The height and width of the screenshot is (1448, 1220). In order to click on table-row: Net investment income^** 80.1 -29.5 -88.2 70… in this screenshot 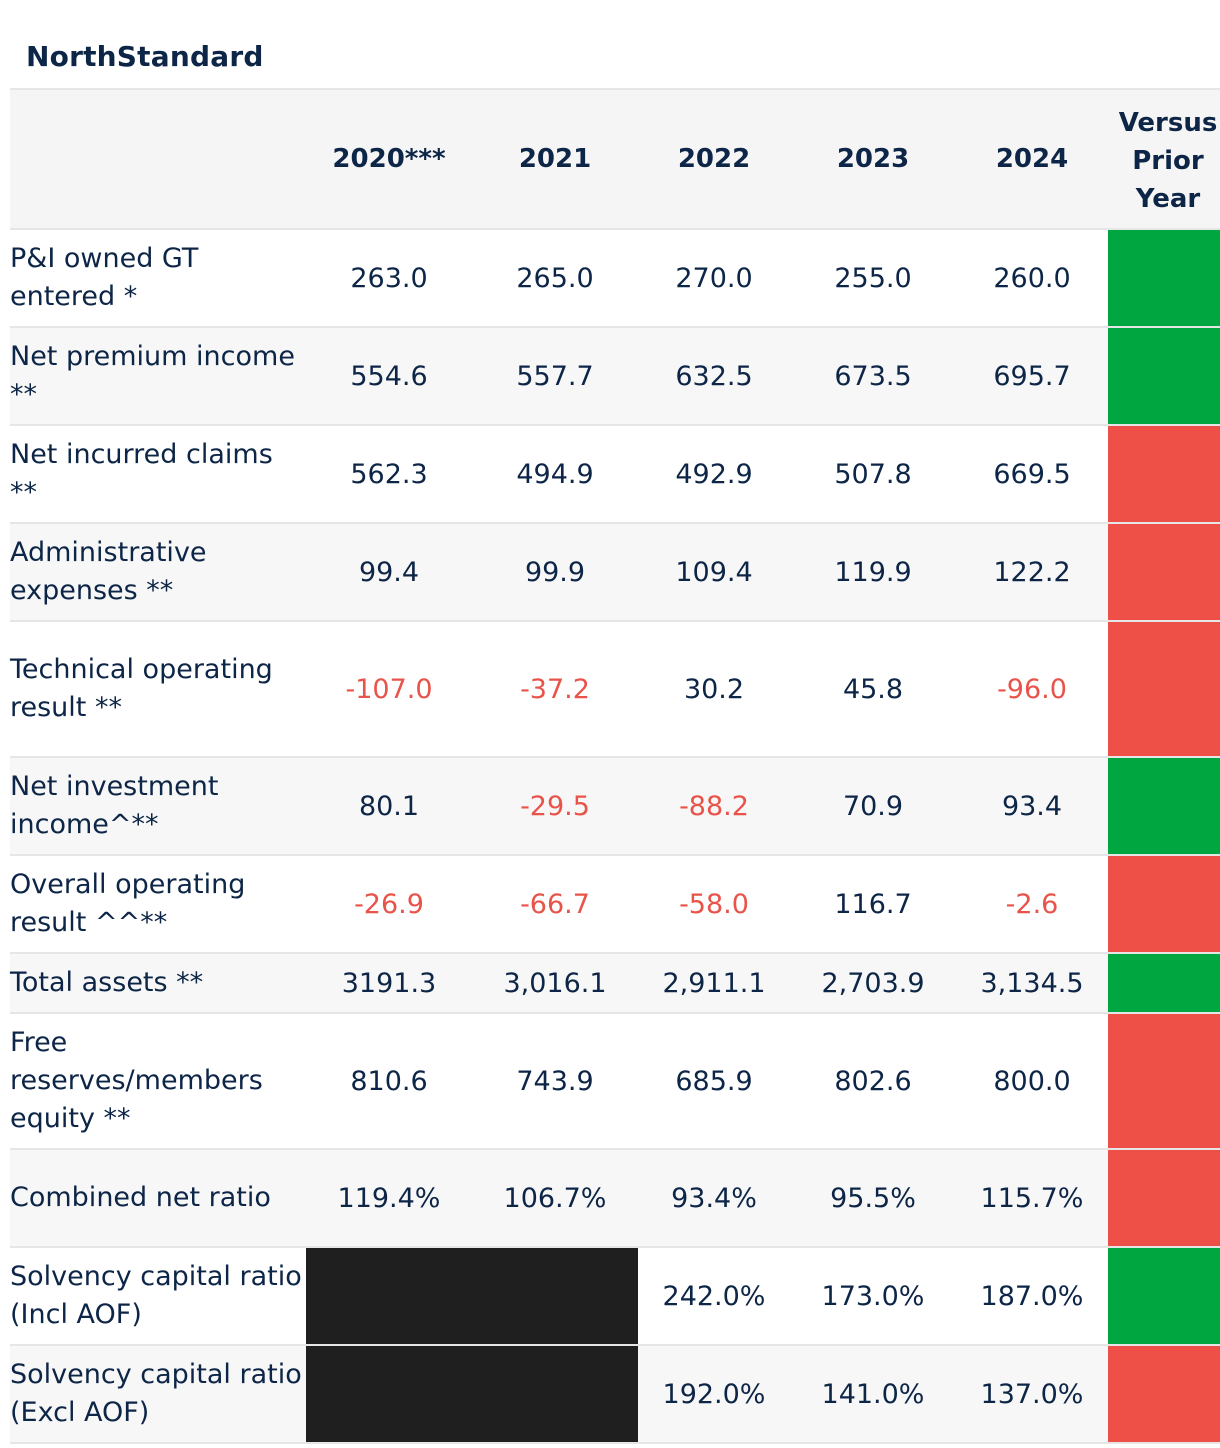, I will do `click(615, 806)`.